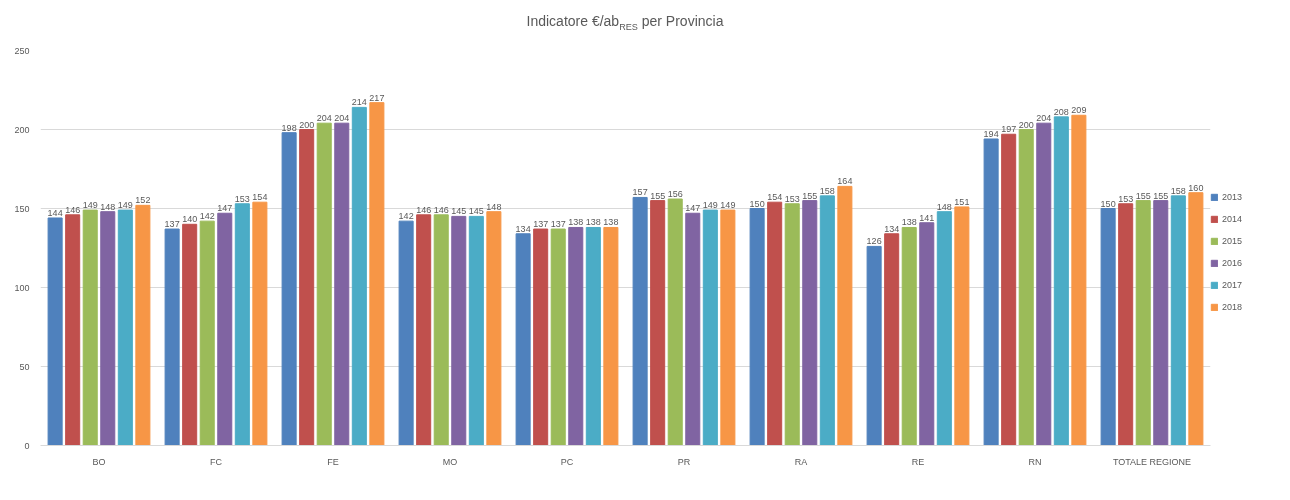 The image size is (1290, 500). Describe the element at coordinates (1061, 111) in the screenshot. I see `data-label: 208` at that location.